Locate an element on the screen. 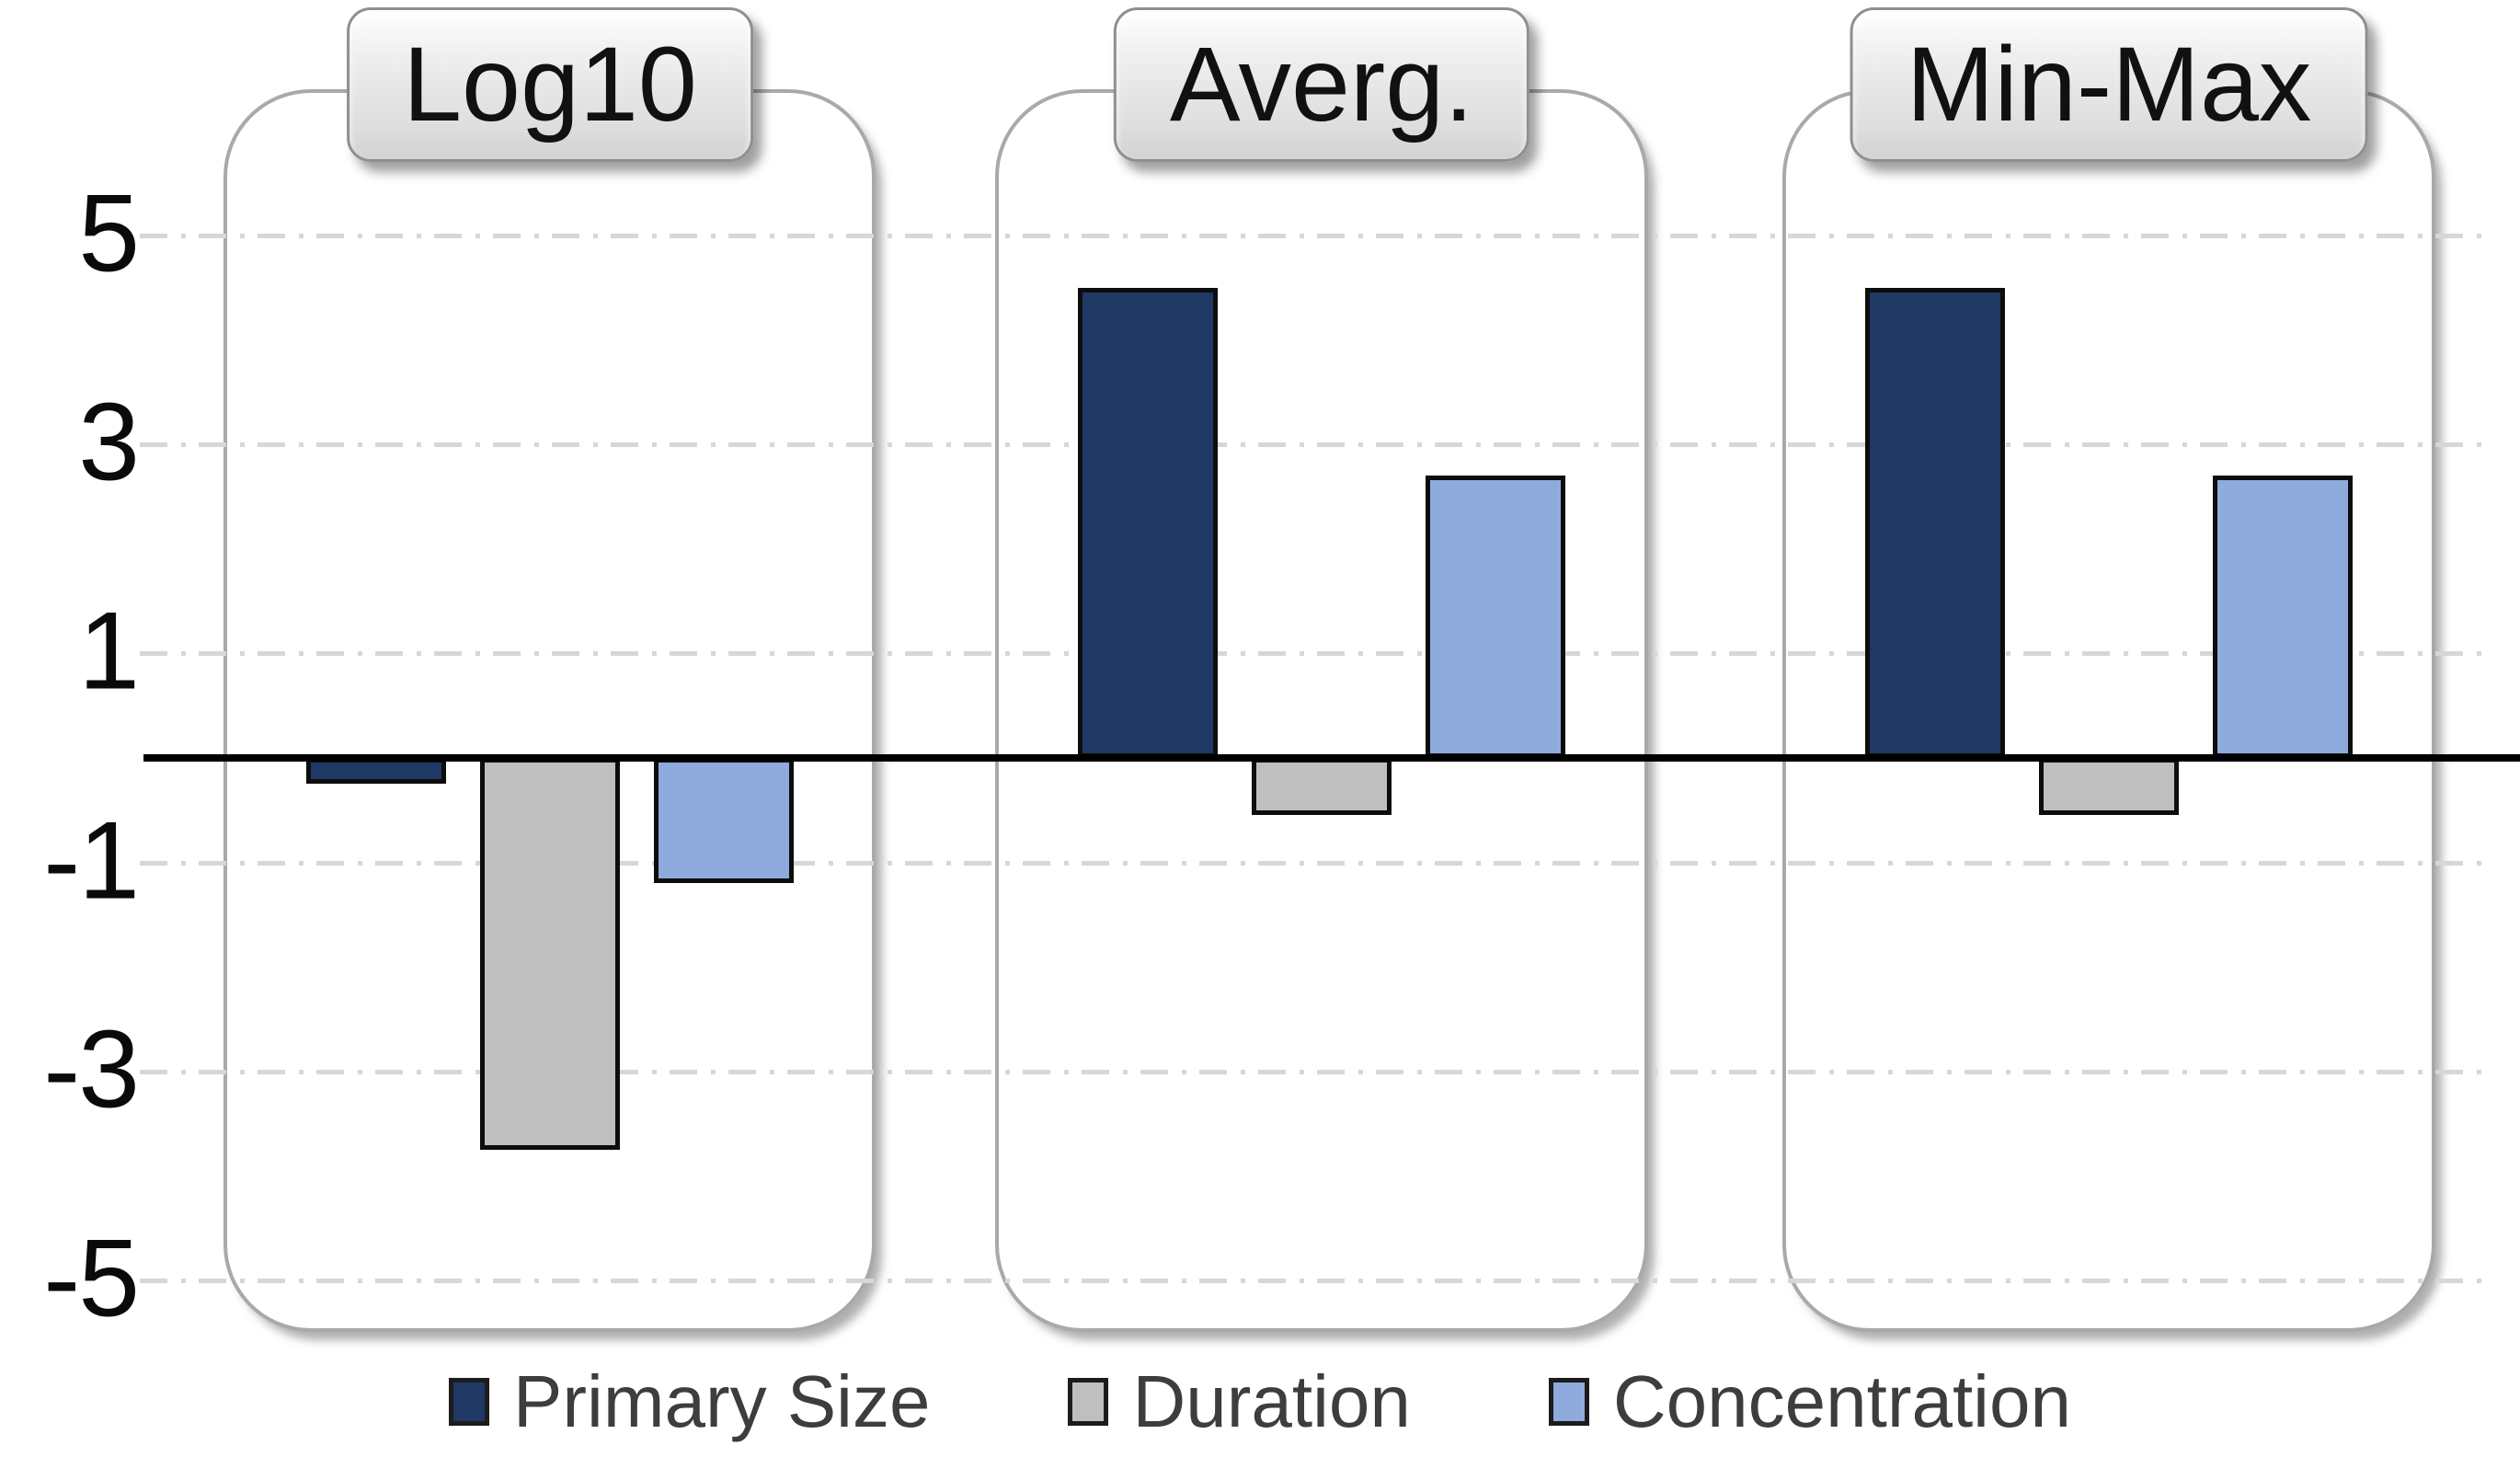 Image resolution: width=2520 pixels, height=1457 pixels. badge-minmax-label: Min-Max is located at coordinates (2109, 84).